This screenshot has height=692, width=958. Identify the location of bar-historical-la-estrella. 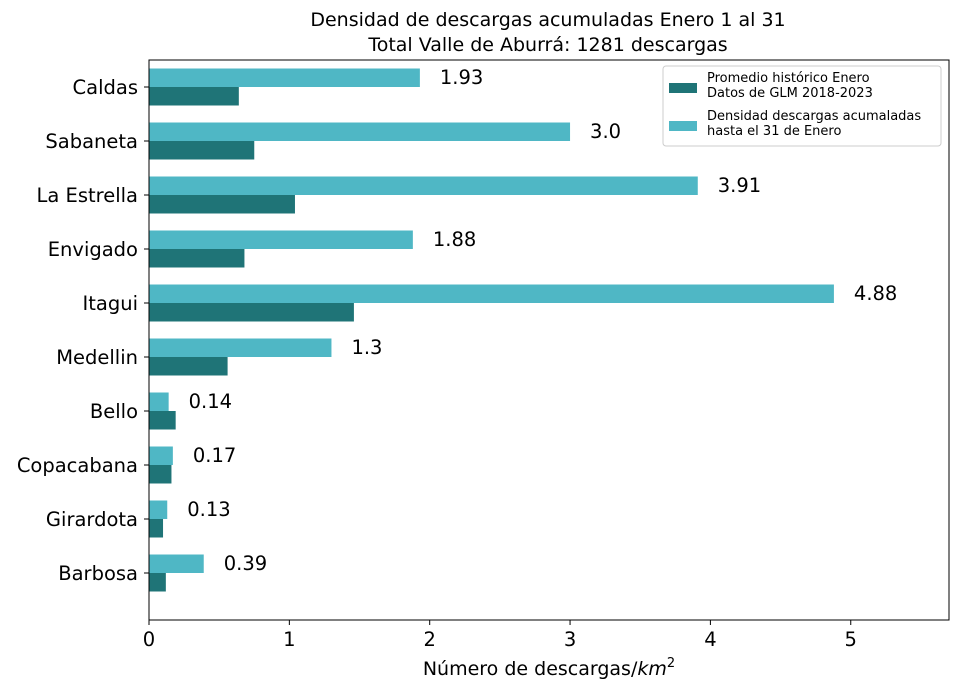
(222, 204).